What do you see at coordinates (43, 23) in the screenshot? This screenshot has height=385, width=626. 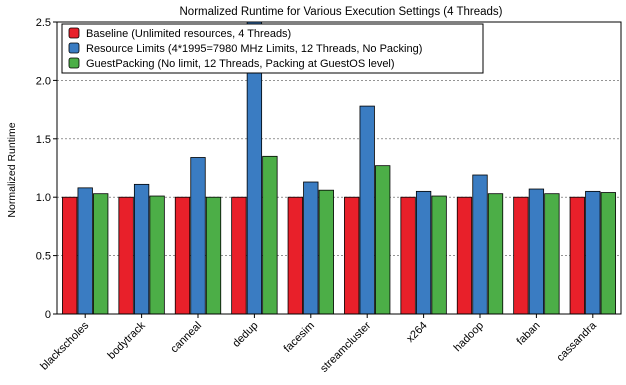 I see `y-tick-label: 2.5` at bounding box center [43, 23].